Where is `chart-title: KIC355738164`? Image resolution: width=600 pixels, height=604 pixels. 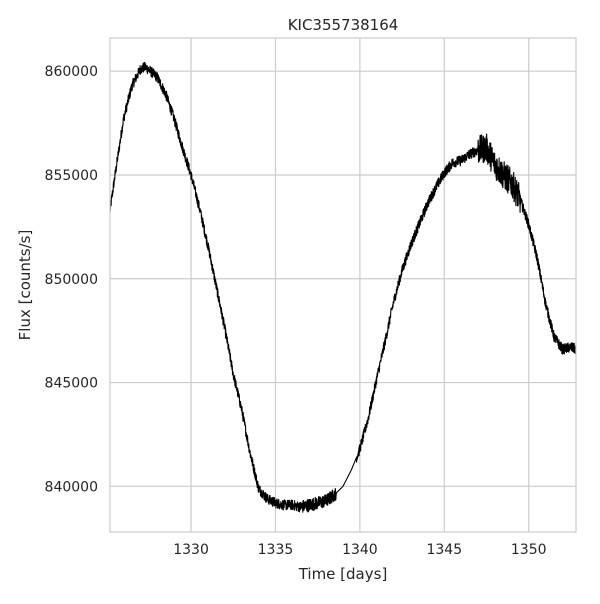
chart-title: KIC355738164 is located at coordinates (343, 25).